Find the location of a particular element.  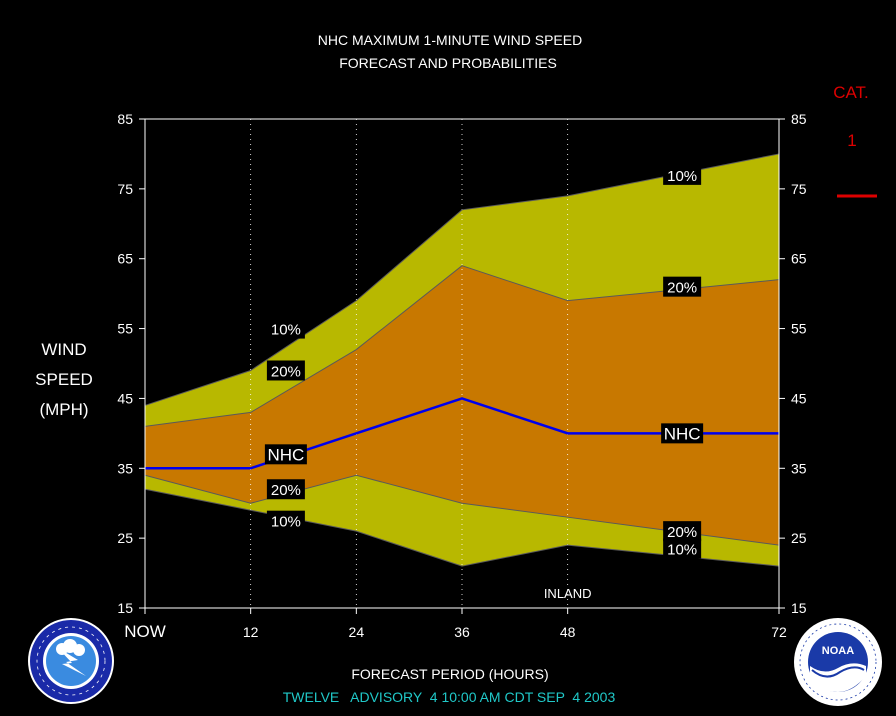

chart-title: NHC MAXIMUM 1-MINUTE WIND SPEED is located at coordinates (450, 40).